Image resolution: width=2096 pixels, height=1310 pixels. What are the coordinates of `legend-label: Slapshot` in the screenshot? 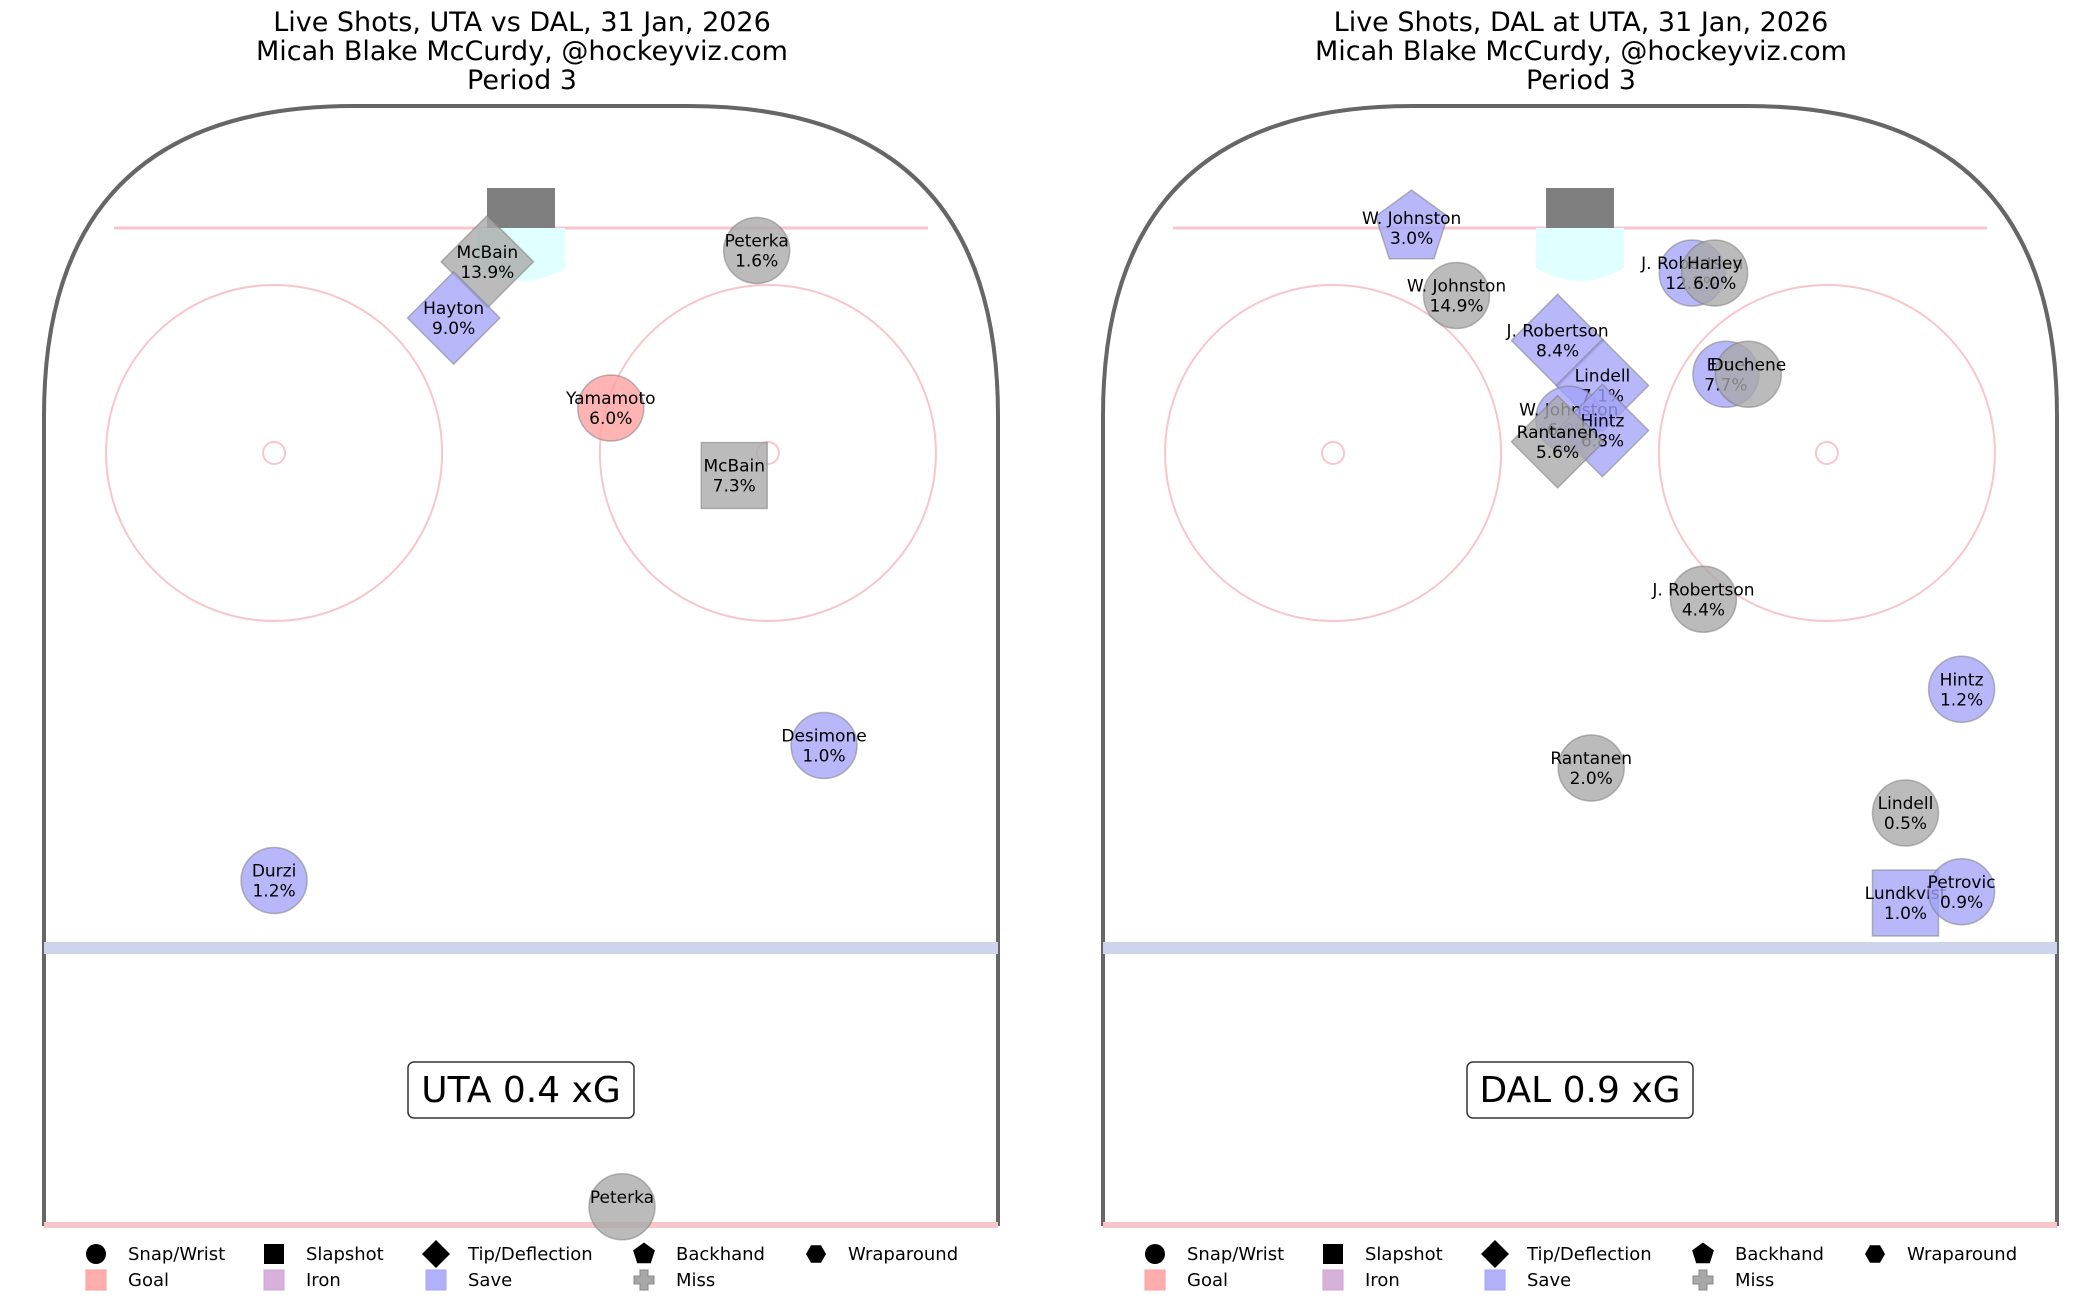 It's located at (1404, 1254).